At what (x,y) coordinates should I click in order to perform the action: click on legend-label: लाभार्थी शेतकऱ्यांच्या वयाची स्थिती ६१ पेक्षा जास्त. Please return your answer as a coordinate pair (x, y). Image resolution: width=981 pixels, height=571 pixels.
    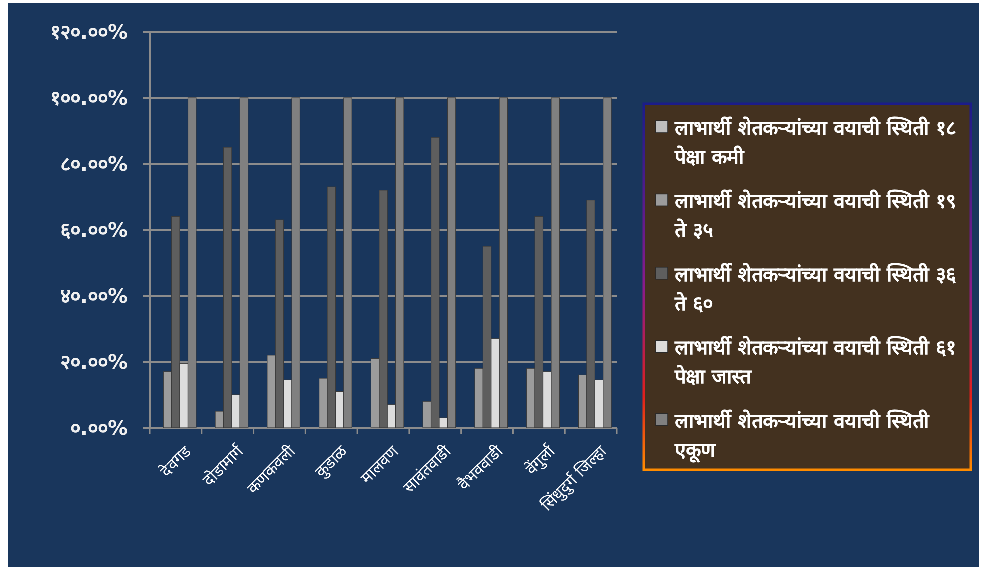
    Looking at the image, I should click on (815, 362).